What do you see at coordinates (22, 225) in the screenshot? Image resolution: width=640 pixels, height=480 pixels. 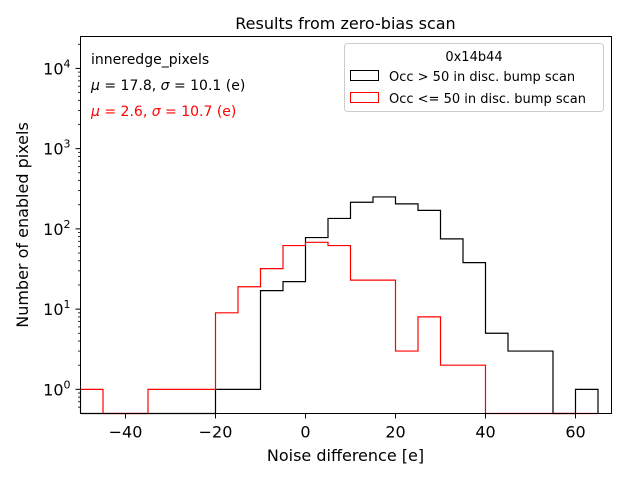 I see `y-axis-label: Number of enabled pixels` at bounding box center [22, 225].